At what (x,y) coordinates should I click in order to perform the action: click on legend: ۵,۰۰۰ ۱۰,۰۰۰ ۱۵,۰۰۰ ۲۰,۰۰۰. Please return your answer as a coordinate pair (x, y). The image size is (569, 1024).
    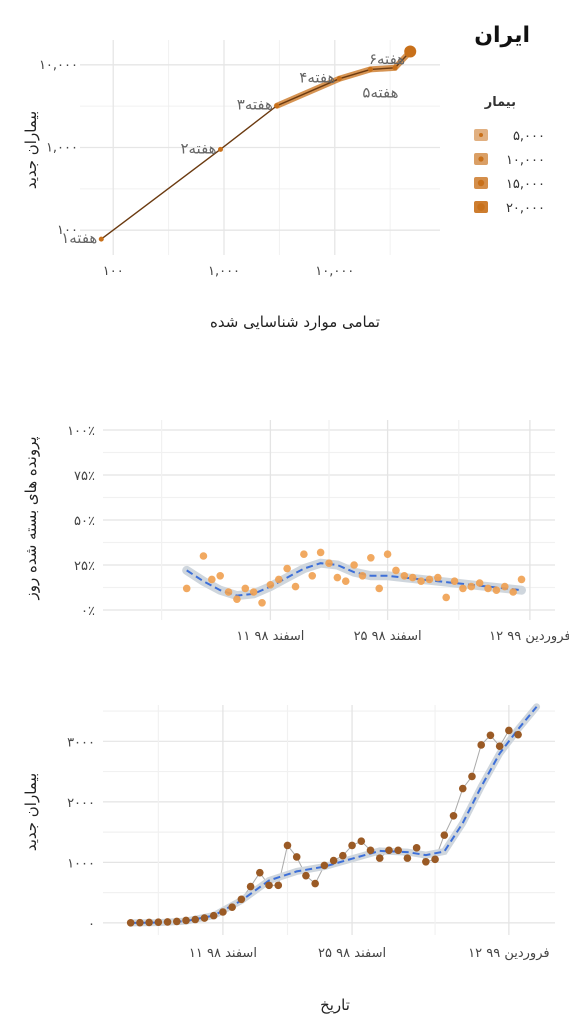
    Looking at the image, I should click on (509, 172).